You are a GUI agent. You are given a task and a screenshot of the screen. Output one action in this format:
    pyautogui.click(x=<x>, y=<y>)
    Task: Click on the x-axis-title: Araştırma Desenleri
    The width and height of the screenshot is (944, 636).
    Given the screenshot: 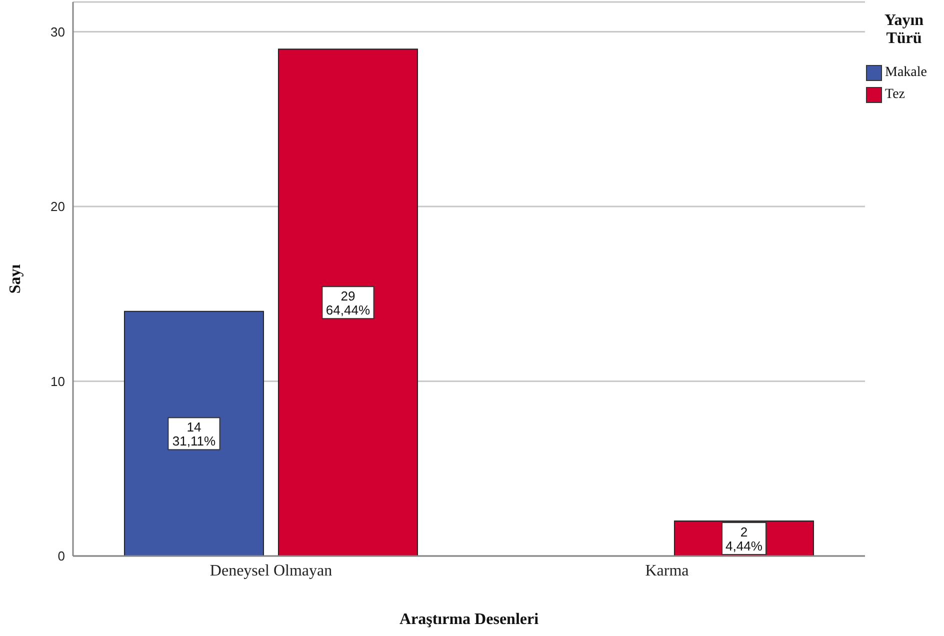 What is the action you would take?
    pyautogui.click(x=469, y=619)
    